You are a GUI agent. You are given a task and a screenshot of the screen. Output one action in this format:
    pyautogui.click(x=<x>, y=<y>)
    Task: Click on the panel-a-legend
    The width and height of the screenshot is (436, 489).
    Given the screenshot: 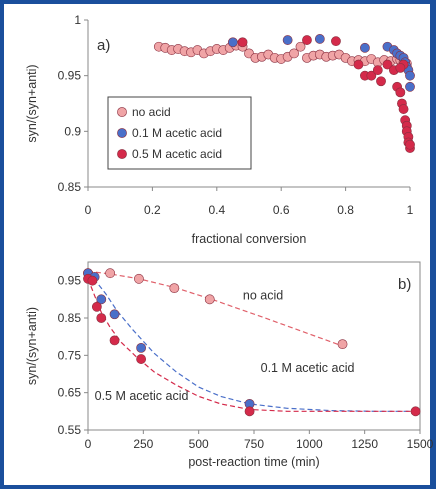 What is the action you would take?
    pyautogui.click(x=179, y=133)
    